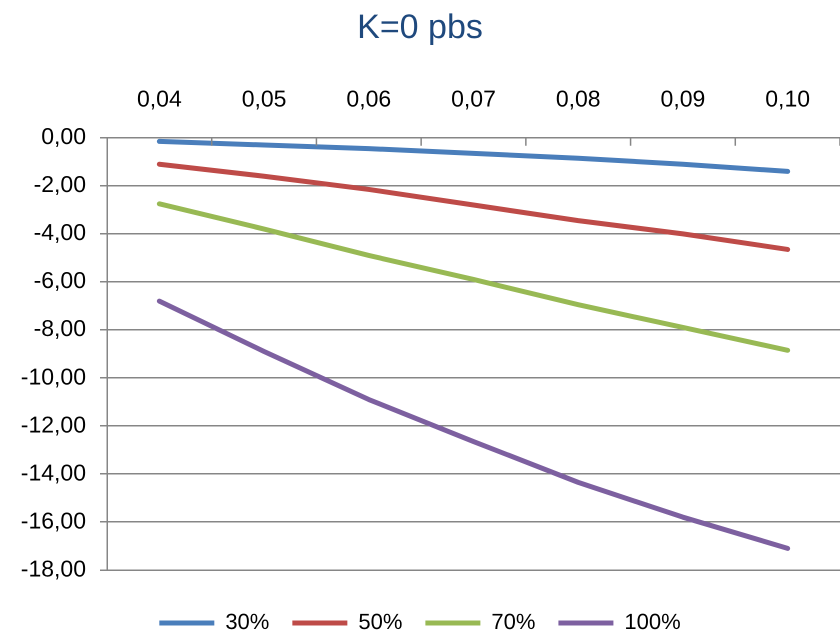  What do you see at coordinates (60, 328) in the screenshot?
I see `y-tick-label: -8,00` at bounding box center [60, 328].